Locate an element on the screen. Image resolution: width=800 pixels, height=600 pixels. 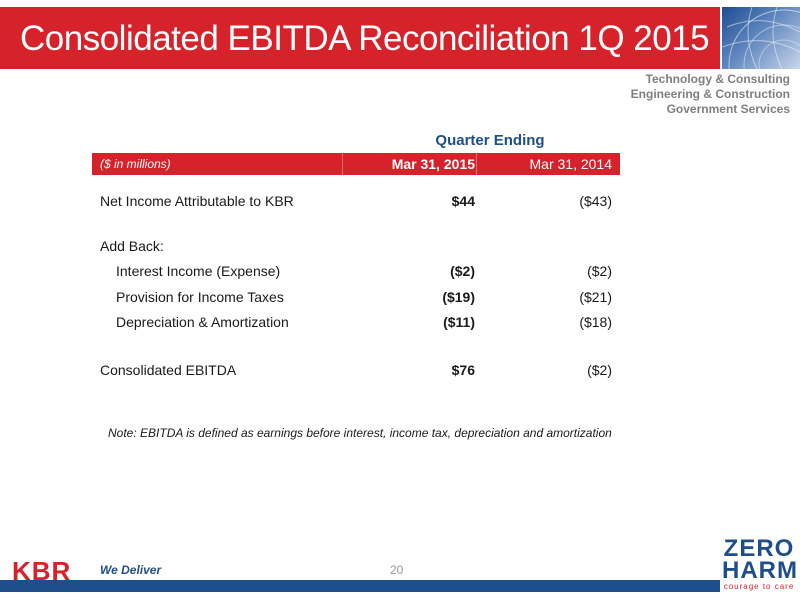
tagline-technology: Technology & Consulting is located at coordinates (717, 79).